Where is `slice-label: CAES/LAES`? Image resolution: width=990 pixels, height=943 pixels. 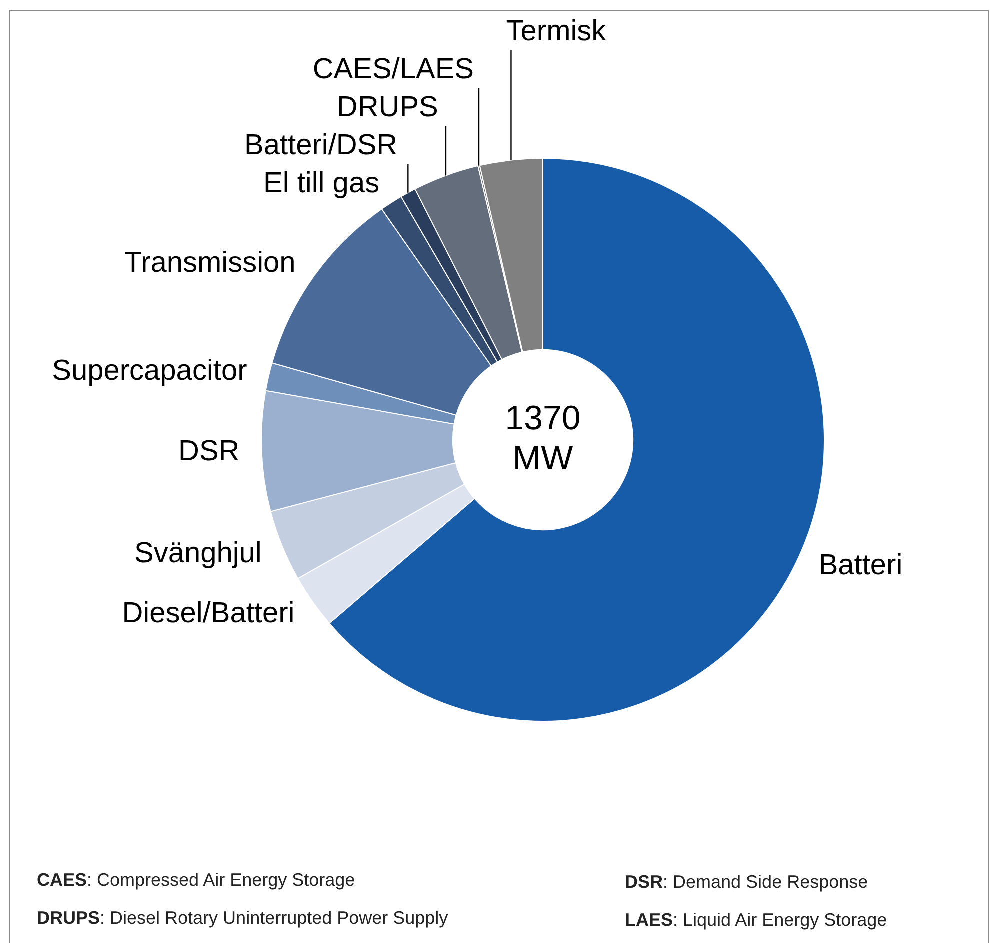
slice-label: CAES/LAES is located at coordinates (393, 69).